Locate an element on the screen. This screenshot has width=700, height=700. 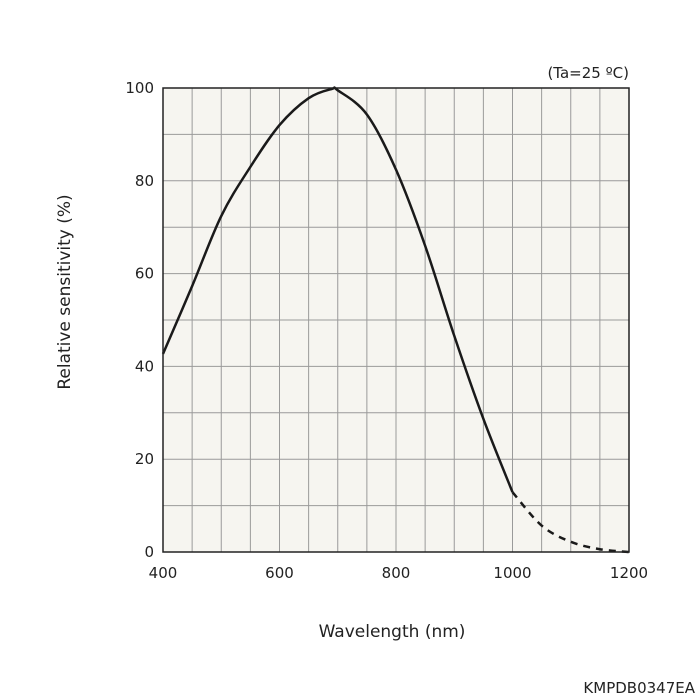
x-axis-label: Wavelength (nm) is located at coordinates (392, 632).